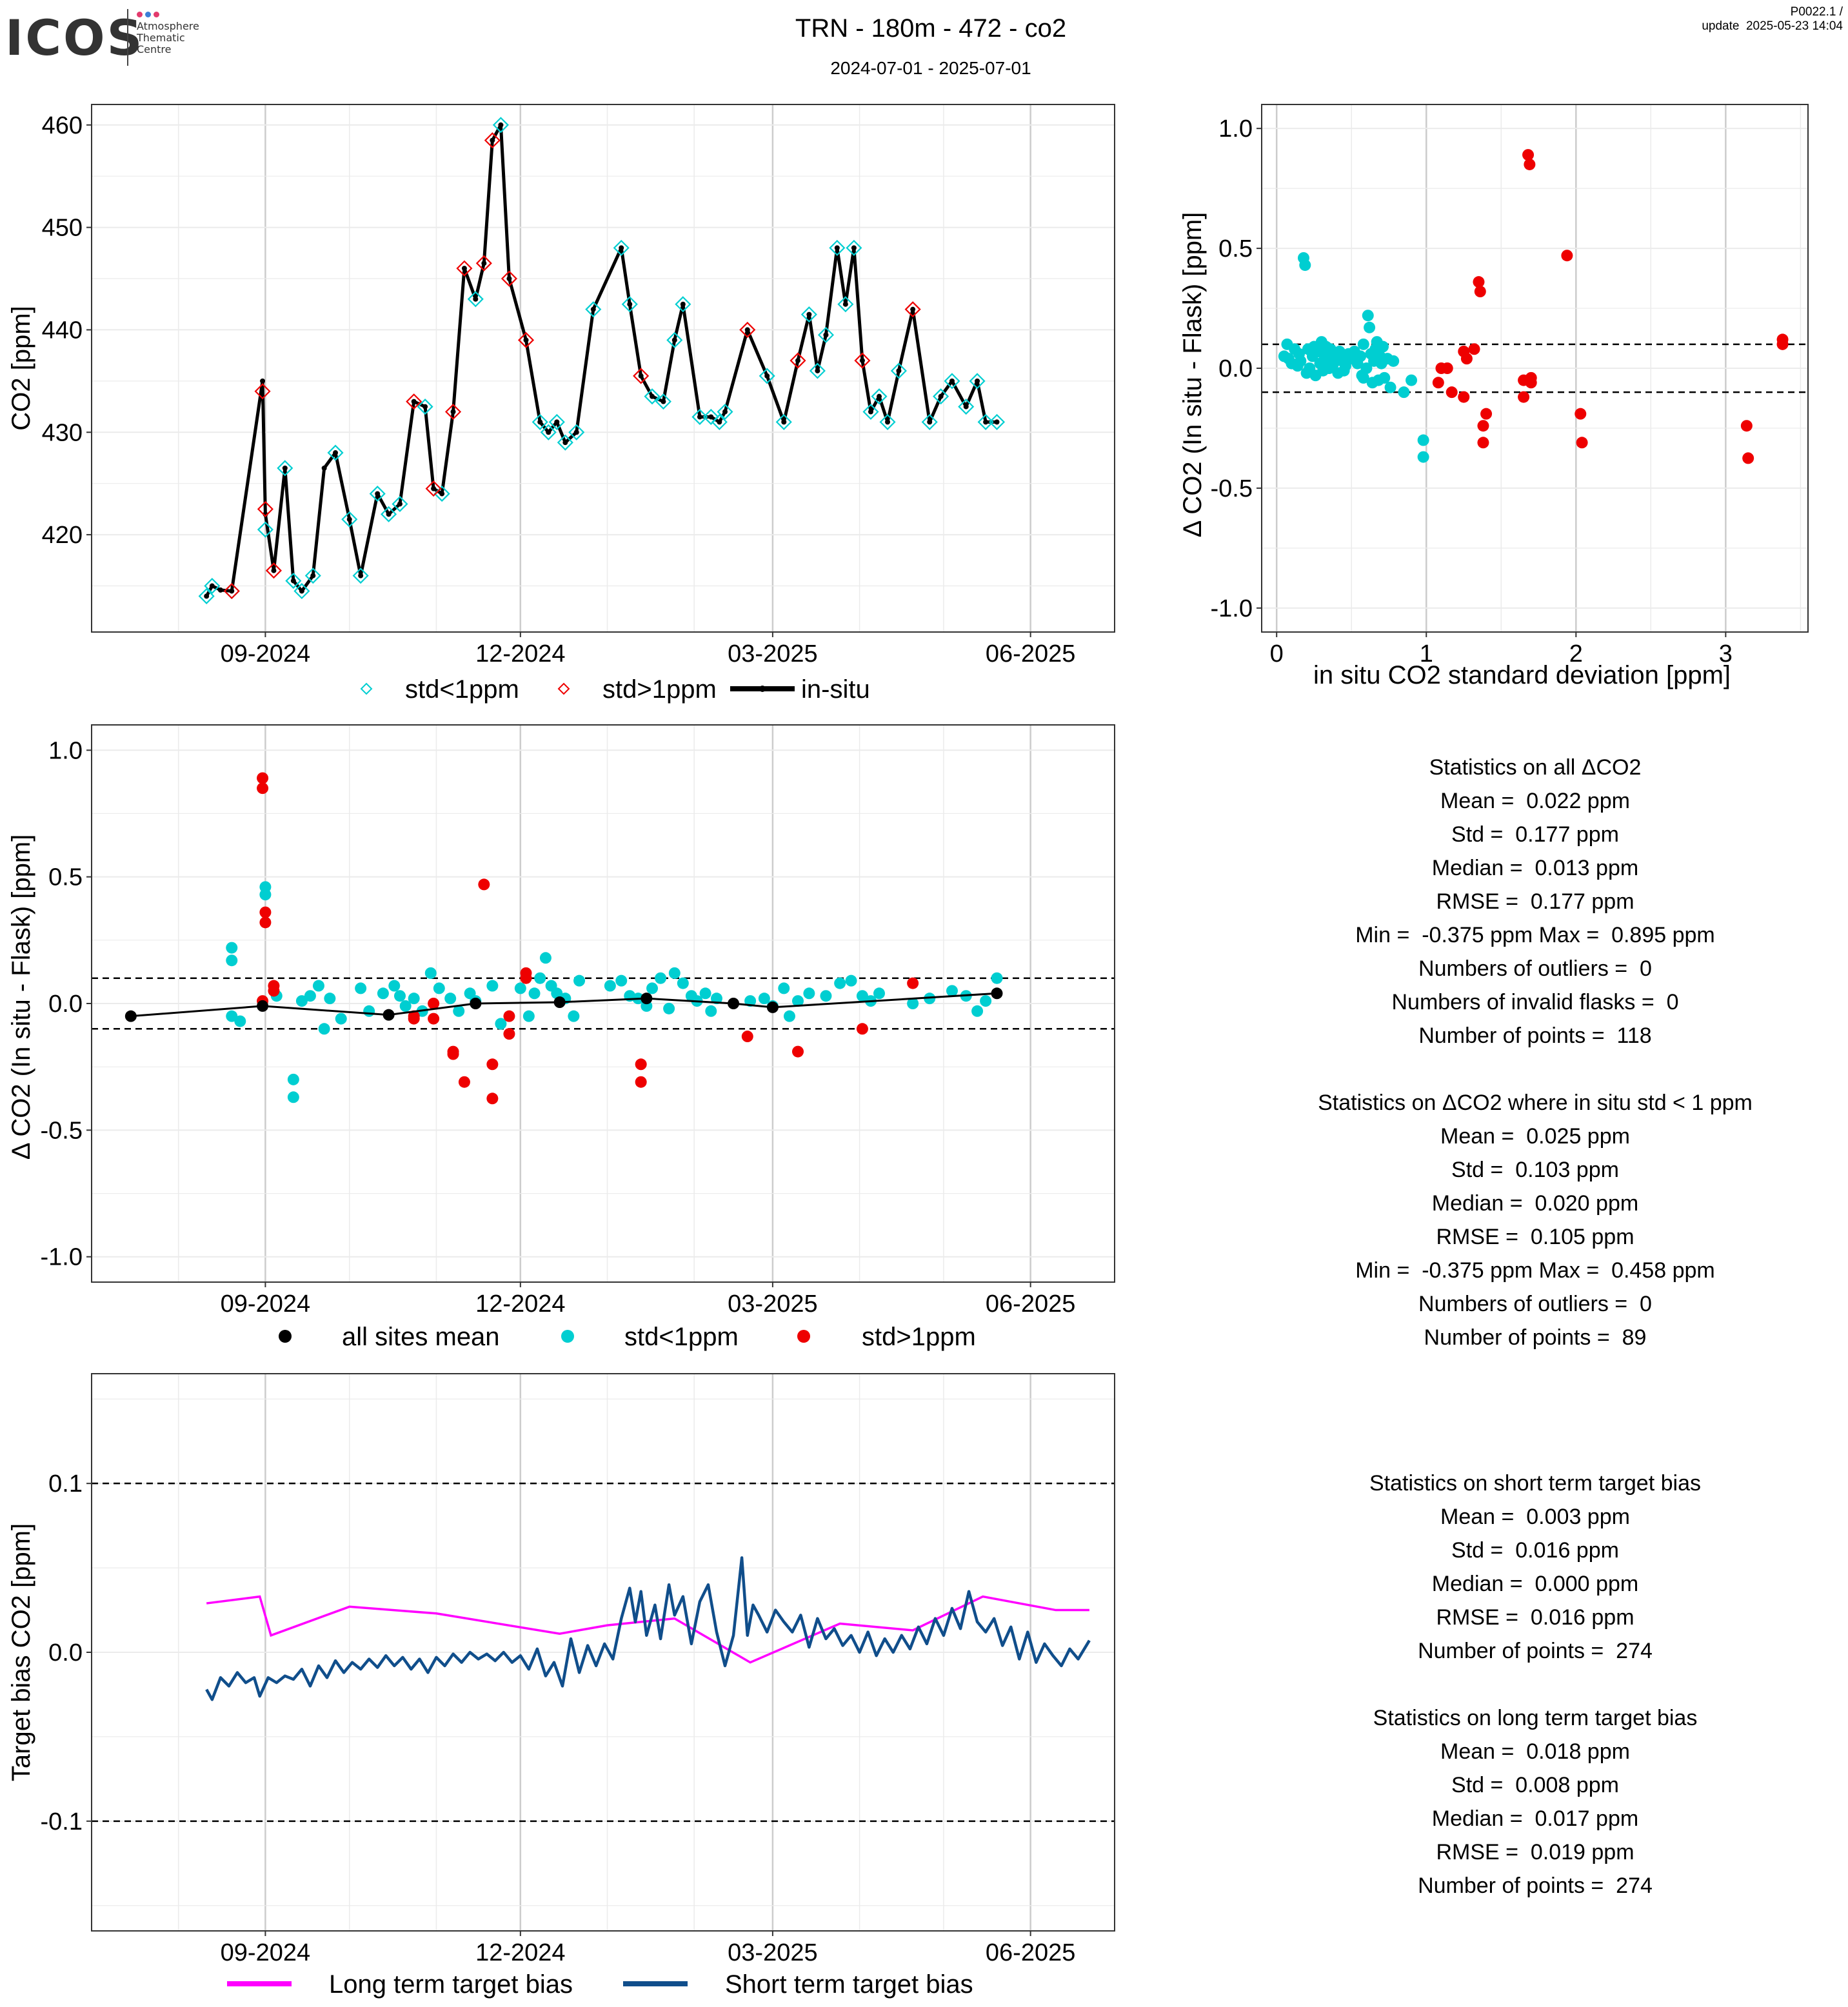 The width and height of the screenshot is (1848, 2007). What do you see at coordinates (1816, 12) in the screenshot?
I see `version-label: P0022.1 /` at bounding box center [1816, 12].